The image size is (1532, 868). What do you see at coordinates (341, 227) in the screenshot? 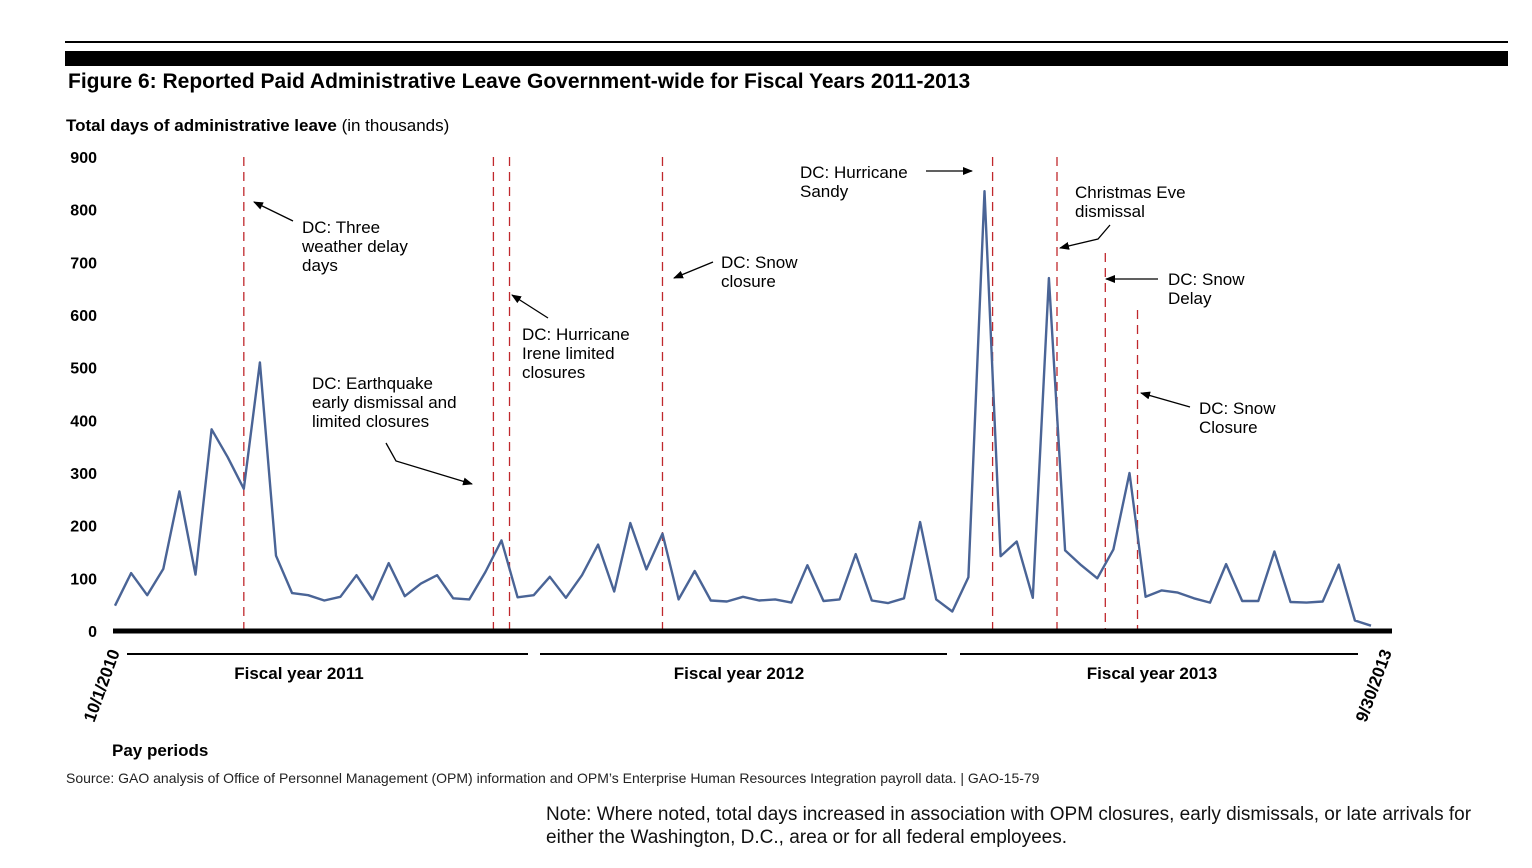
I see `annotation-text-line: DC: Three` at bounding box center [341, 227].